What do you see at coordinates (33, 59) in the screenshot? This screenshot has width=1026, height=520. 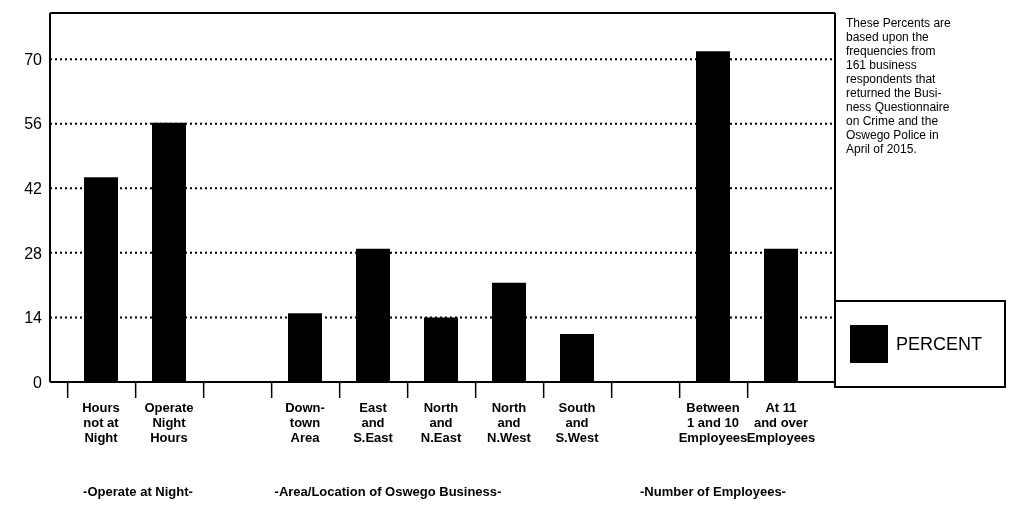 I see `y-tick-label: 70` at bounding box center [33, 59].